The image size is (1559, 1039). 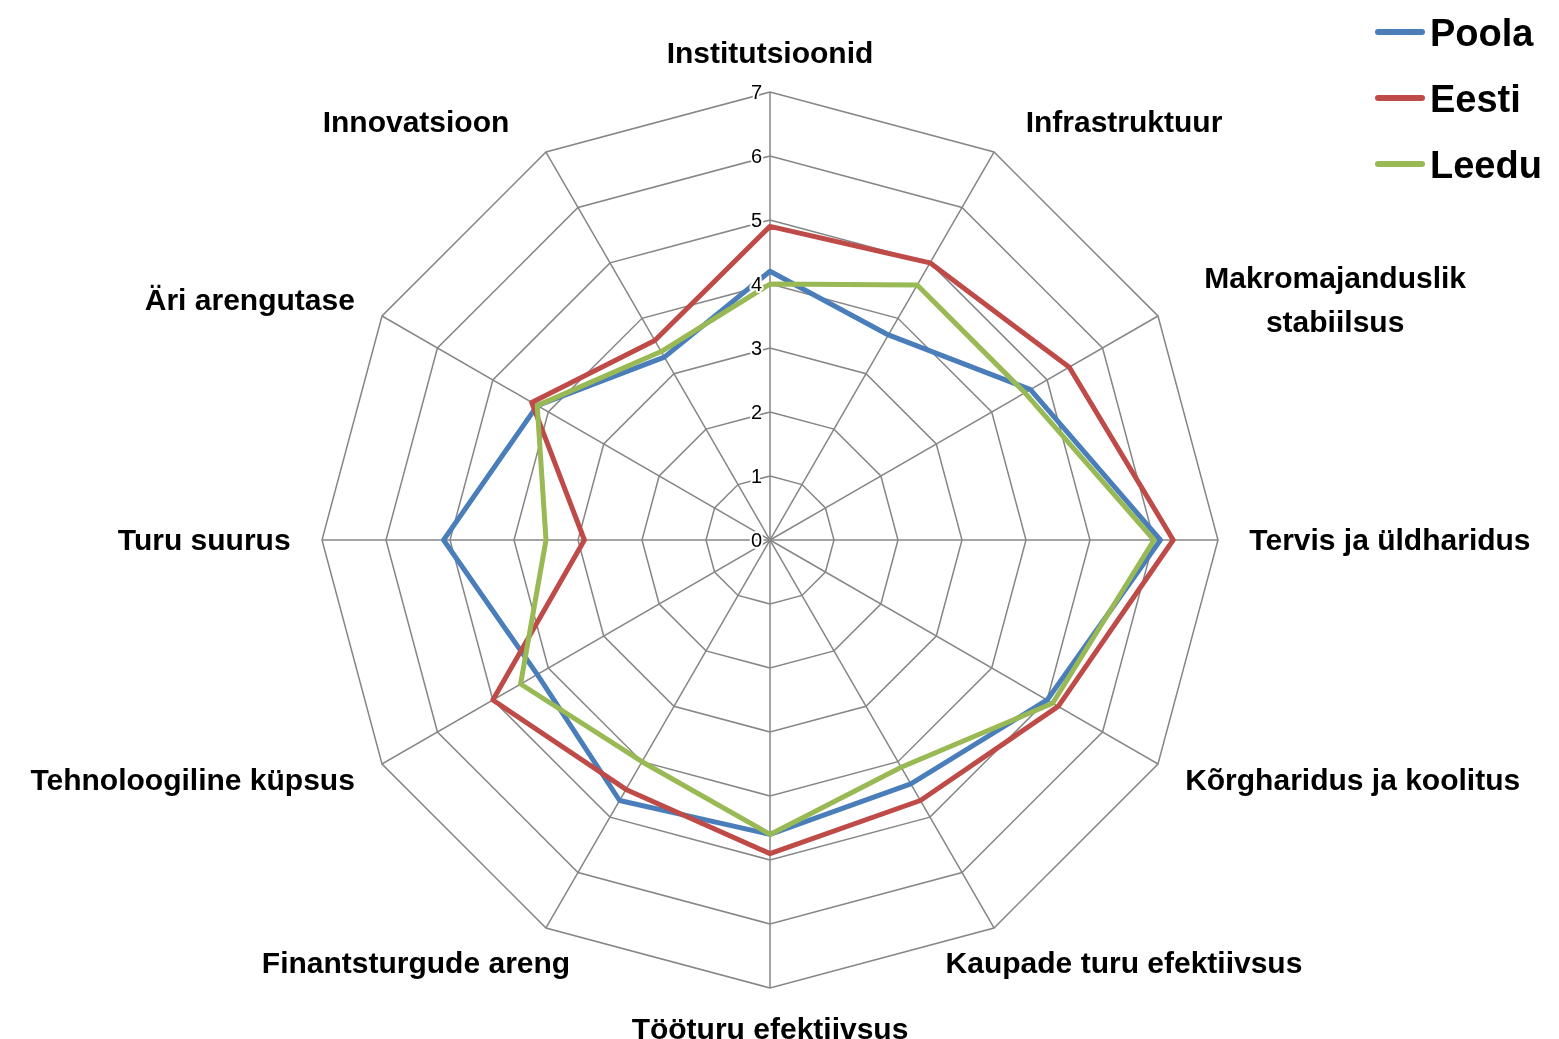 I want to click on spoke-label: Institutsioonid, so click(x=770, y=52).